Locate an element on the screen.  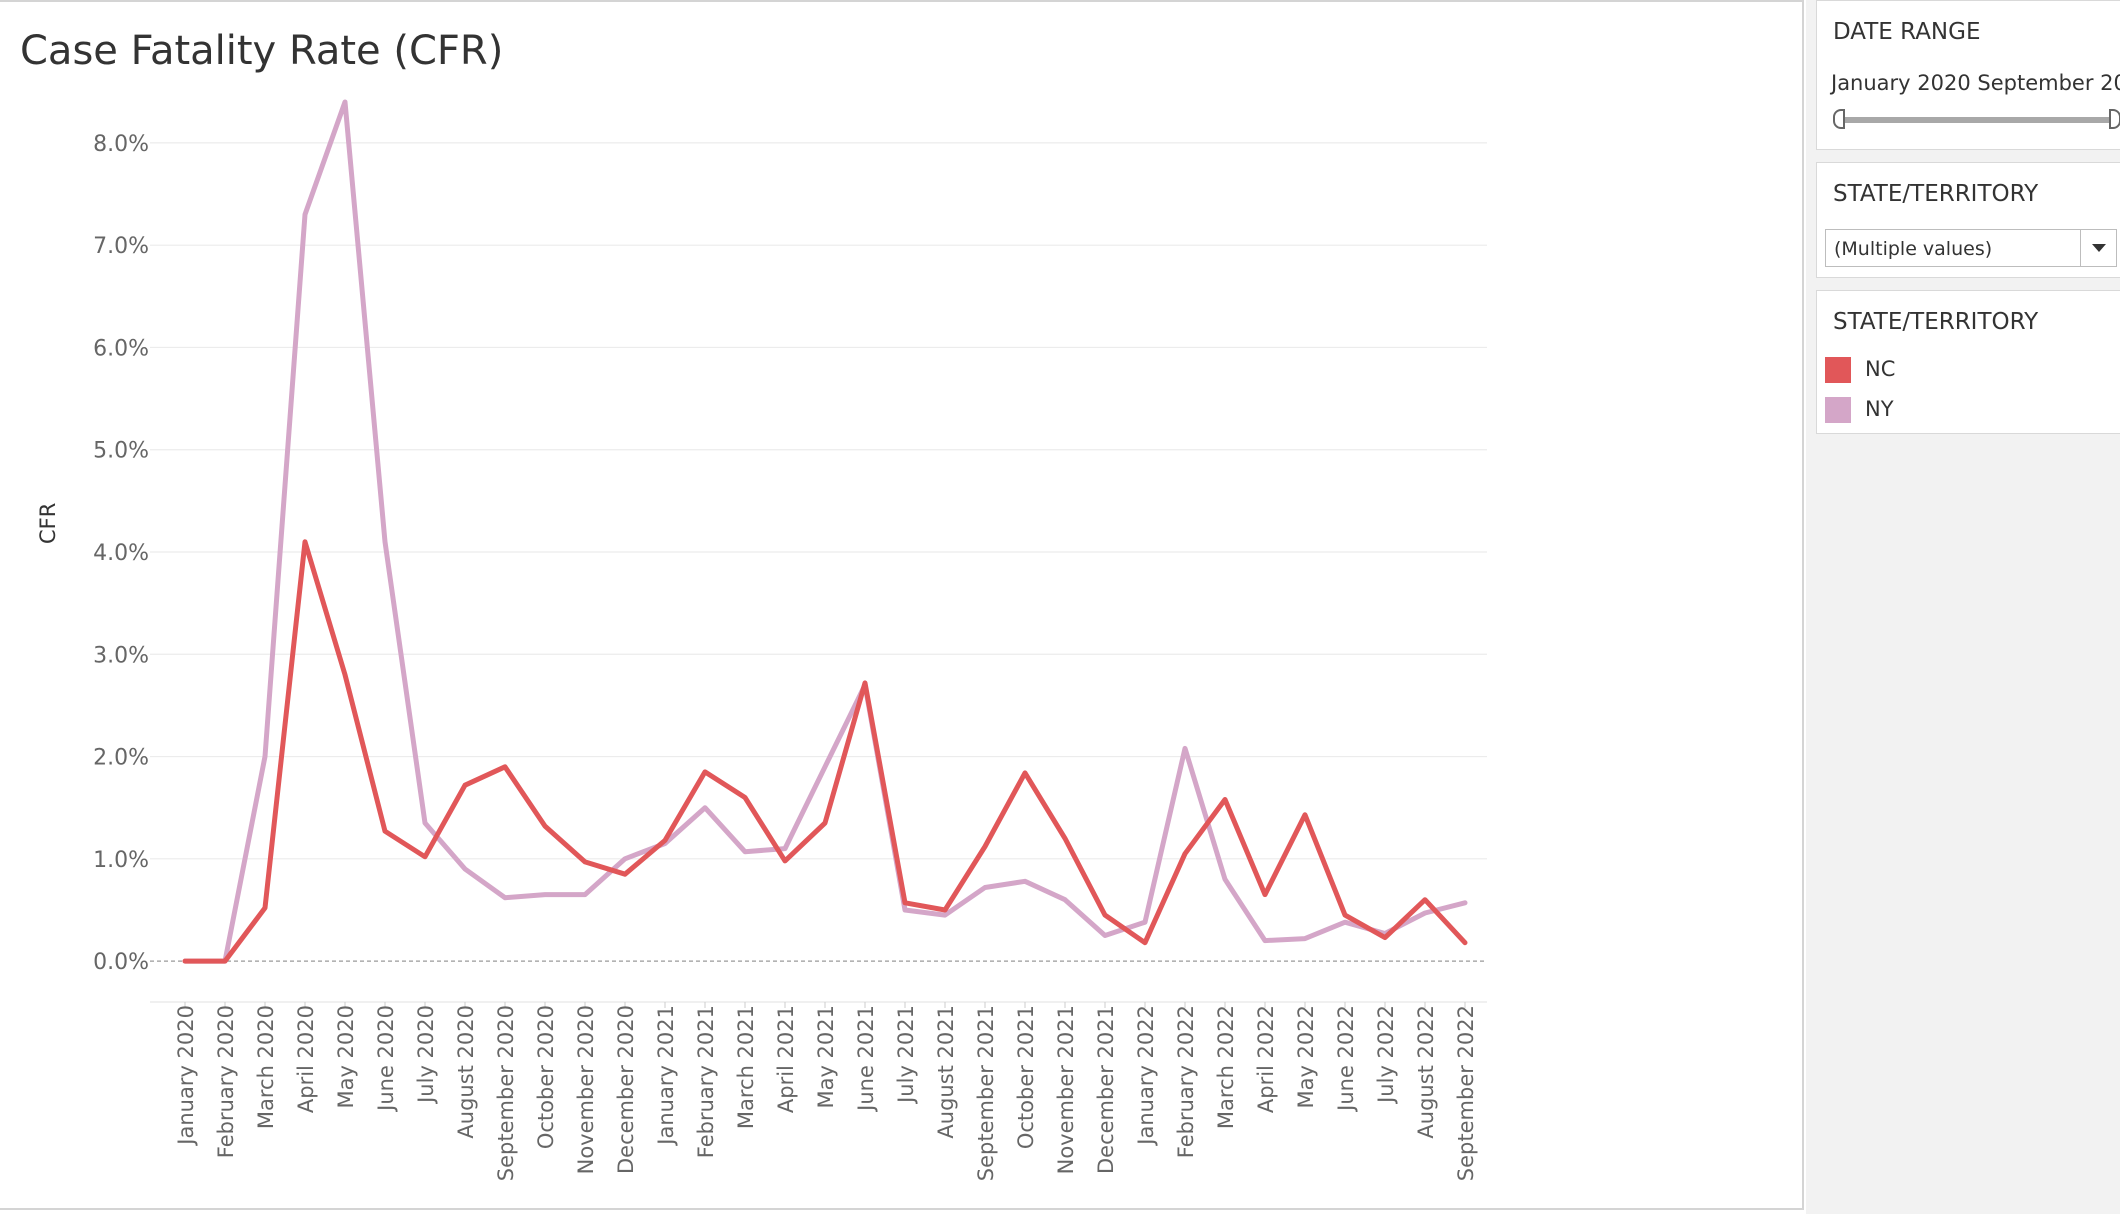
legend-label-nc: NC is located at coordinates (1880, 369).